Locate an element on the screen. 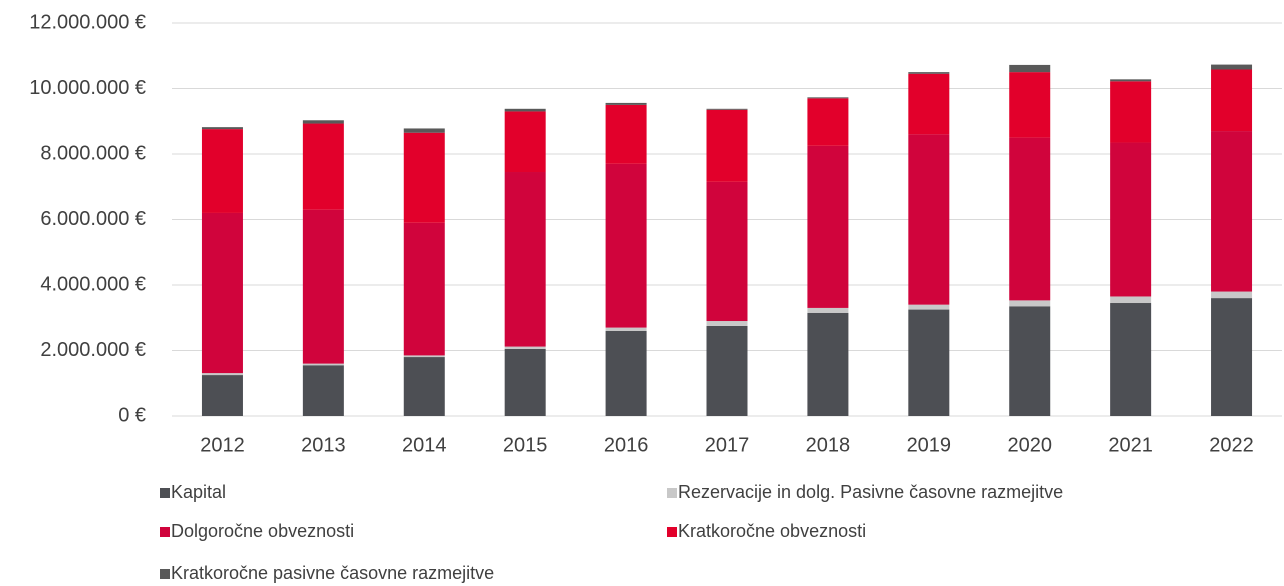 The image size is (1284, 586). x-tick-label: 2014 is located at coordinates (424, 445).